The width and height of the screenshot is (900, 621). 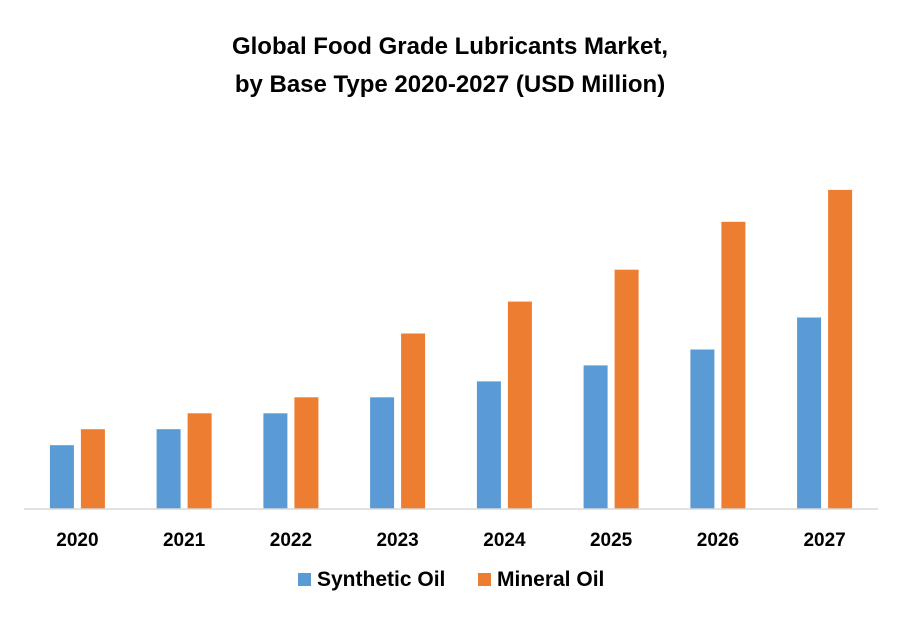 I want to click on bar-synthetic-oil-2021, so click(x=168, y=469).